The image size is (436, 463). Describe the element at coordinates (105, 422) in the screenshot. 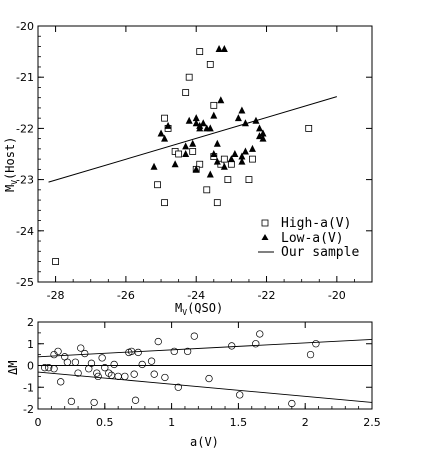

I see `bottom-x-tick-label: 0.5` at that location.